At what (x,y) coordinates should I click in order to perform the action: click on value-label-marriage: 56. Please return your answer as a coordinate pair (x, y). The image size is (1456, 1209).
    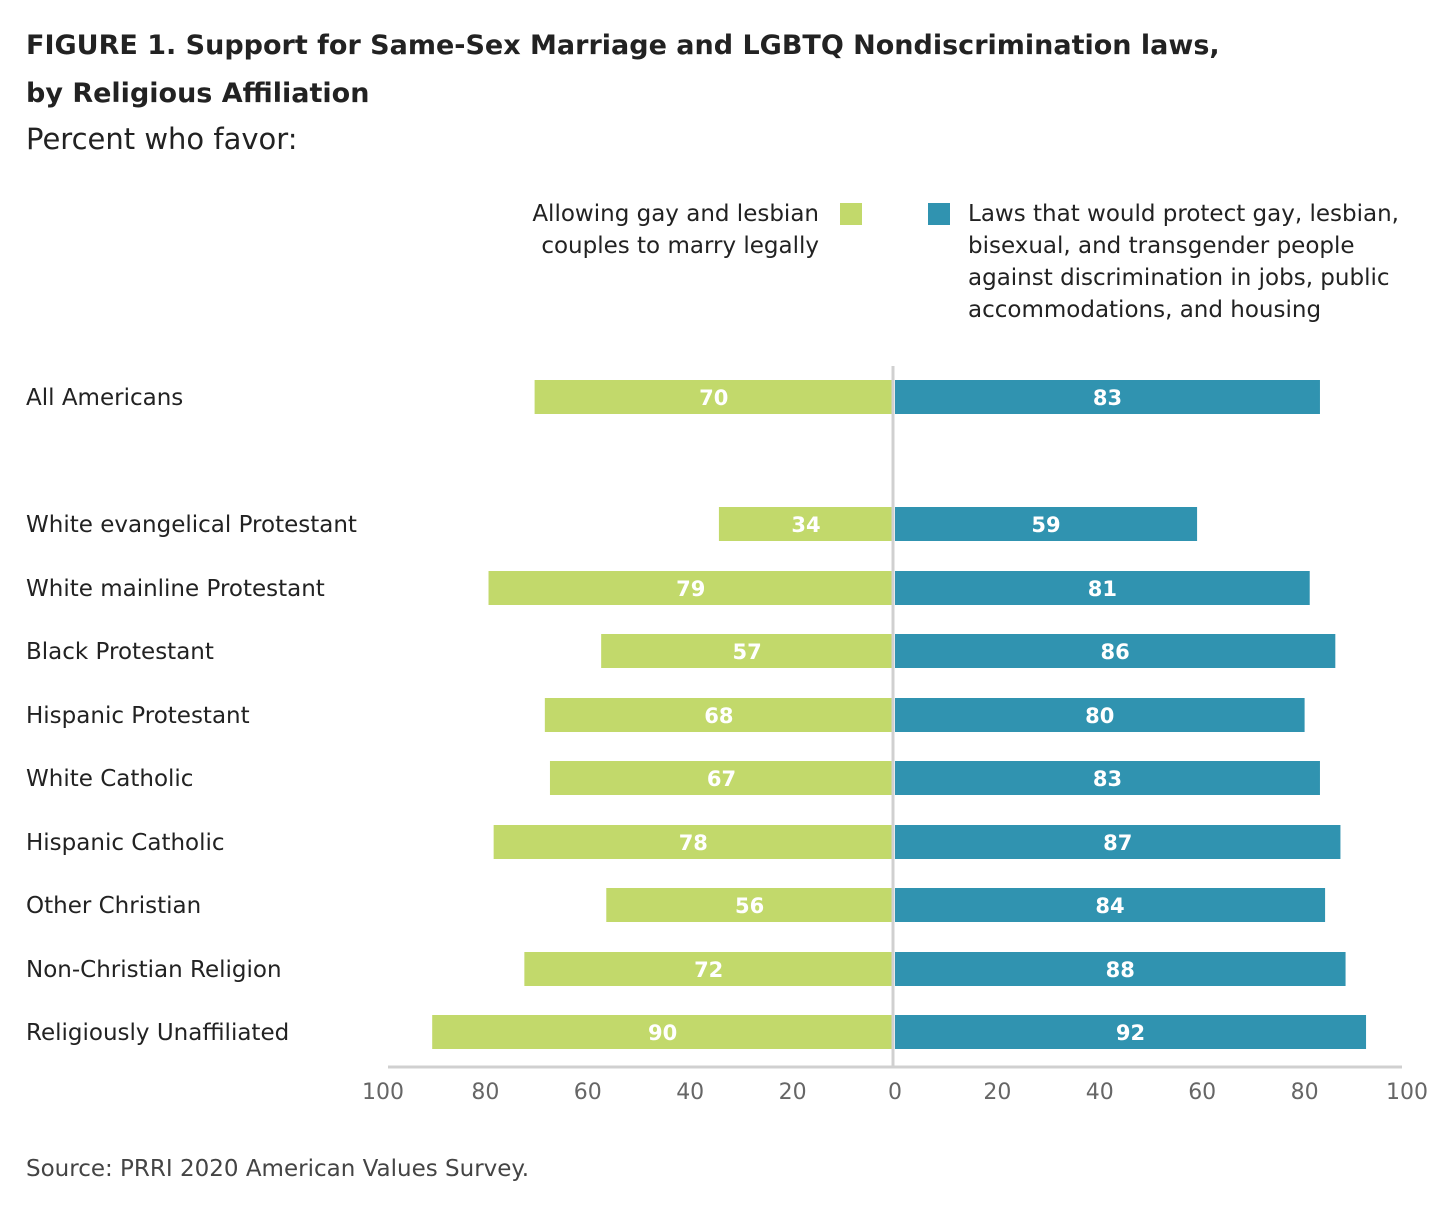
    Looking at the image, I should click on (749, 906).